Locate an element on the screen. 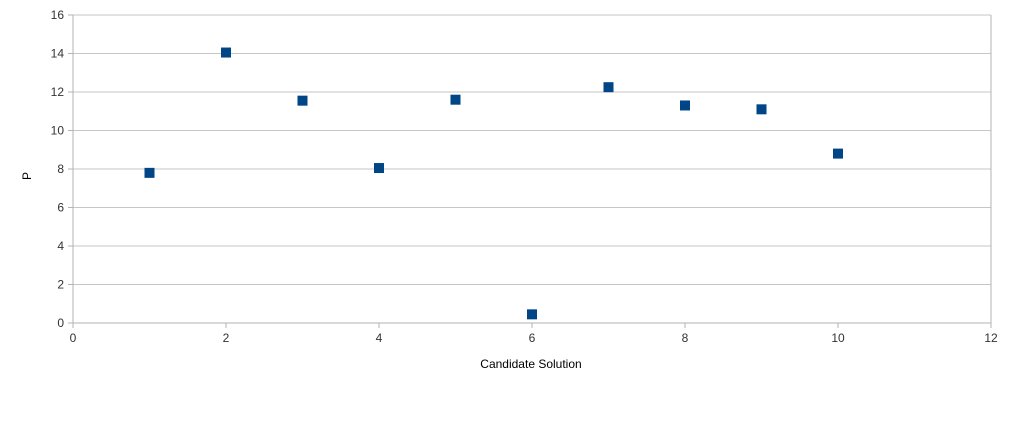 This screenshot has height=423, width=1024. y-tick-label: 10 is located at coordinates (58, 131).